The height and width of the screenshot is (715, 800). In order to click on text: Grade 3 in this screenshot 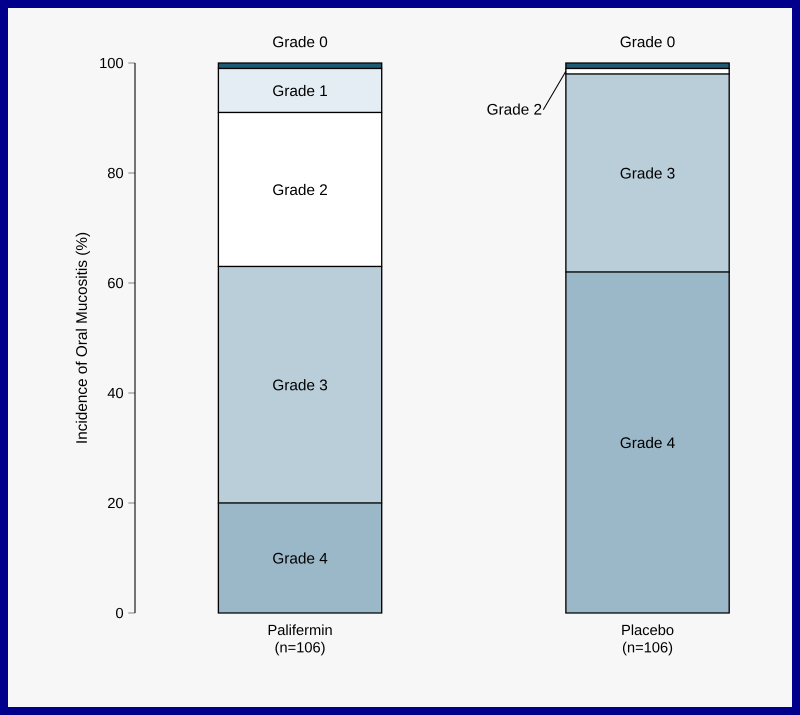, I will do `click(647, 173)`.